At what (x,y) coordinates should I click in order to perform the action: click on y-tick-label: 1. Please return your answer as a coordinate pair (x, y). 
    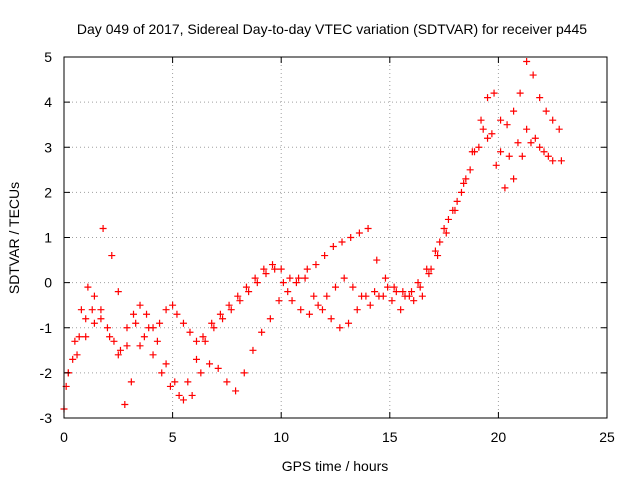
    Looking at the image, I should click on (48, 238).